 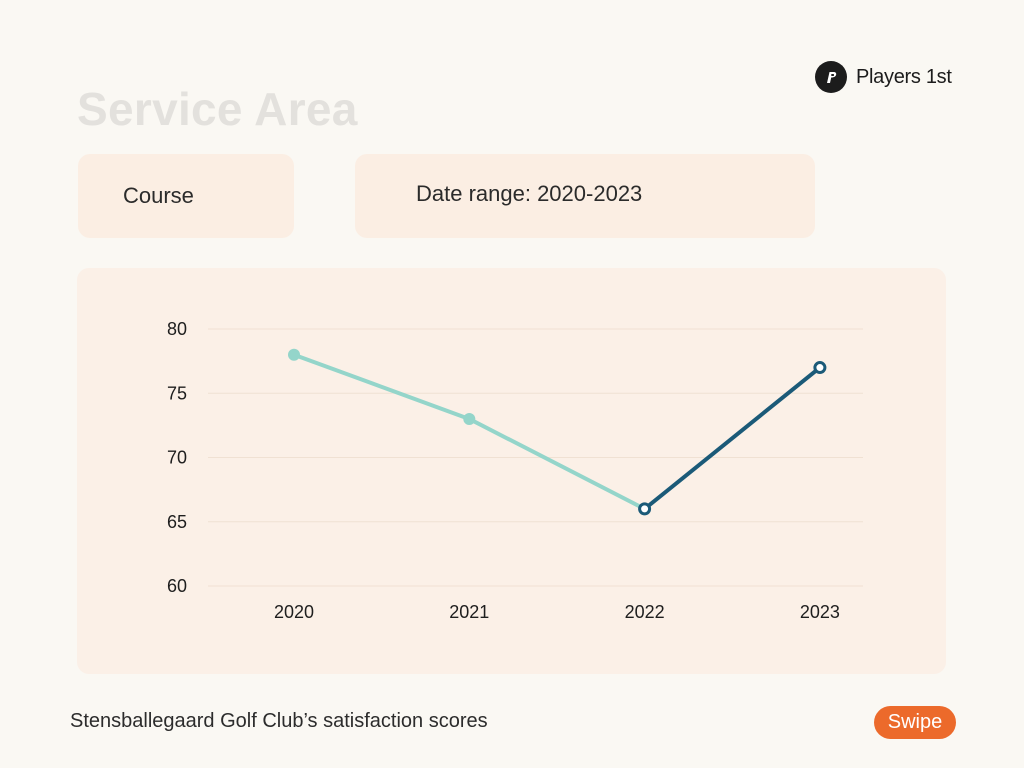 What do you see at coordinates (294, 612) in the screenshot?
I see `x-tick-label: 2020` at bounding box center [294, 612].